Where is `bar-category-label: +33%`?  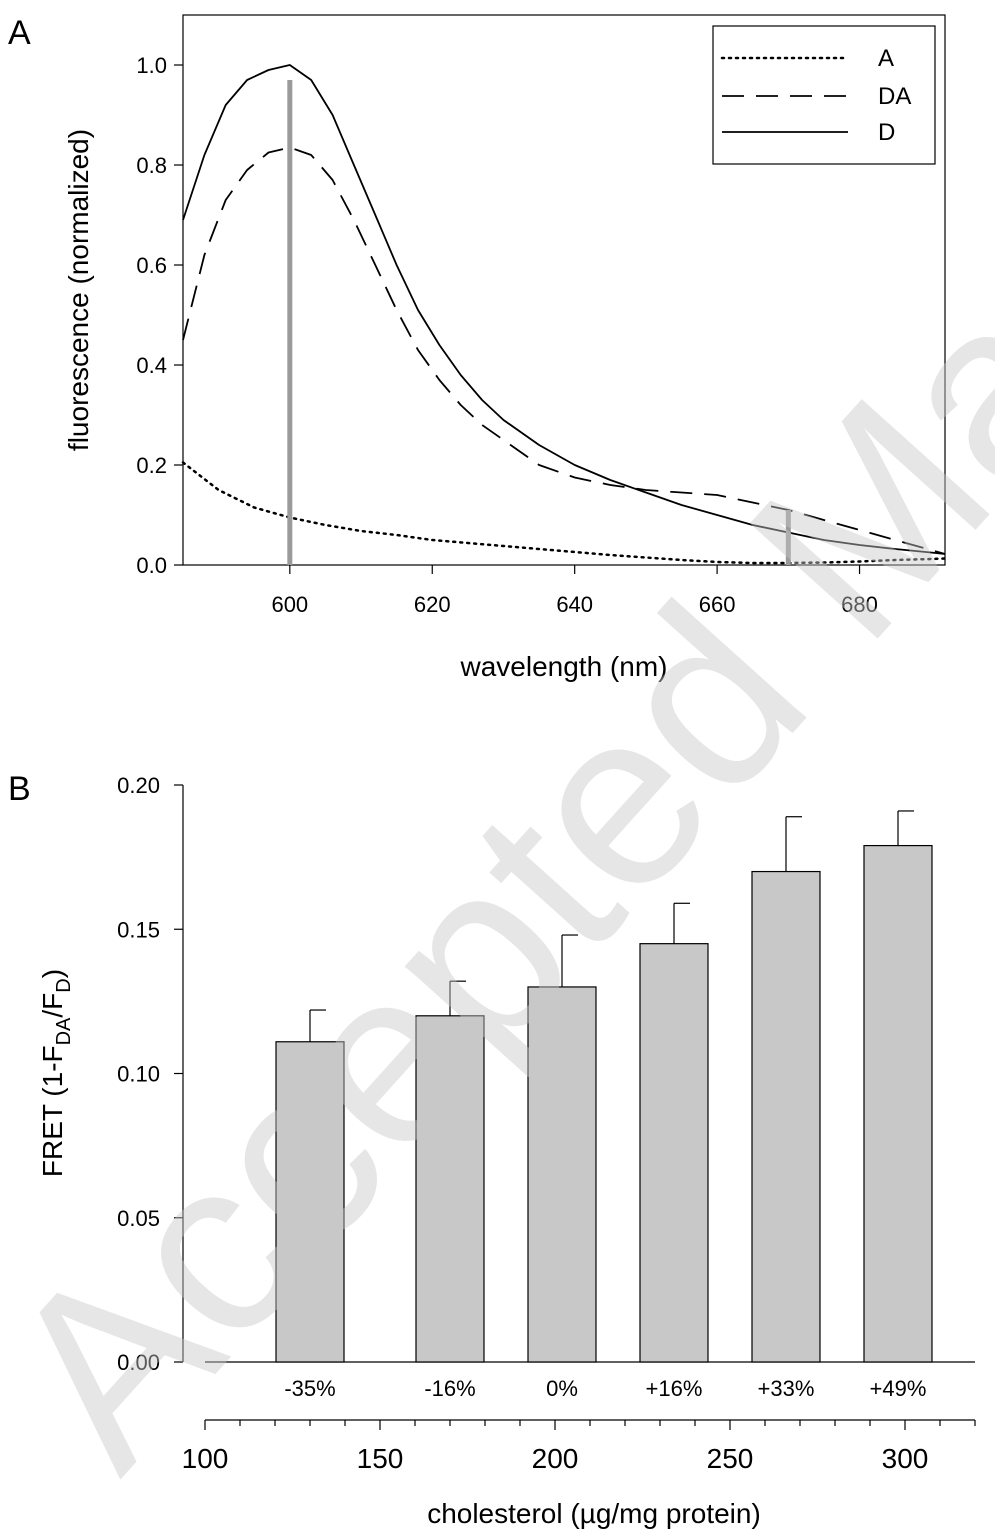 bar-category-label: +33% is located at coordinates (786, 1388).